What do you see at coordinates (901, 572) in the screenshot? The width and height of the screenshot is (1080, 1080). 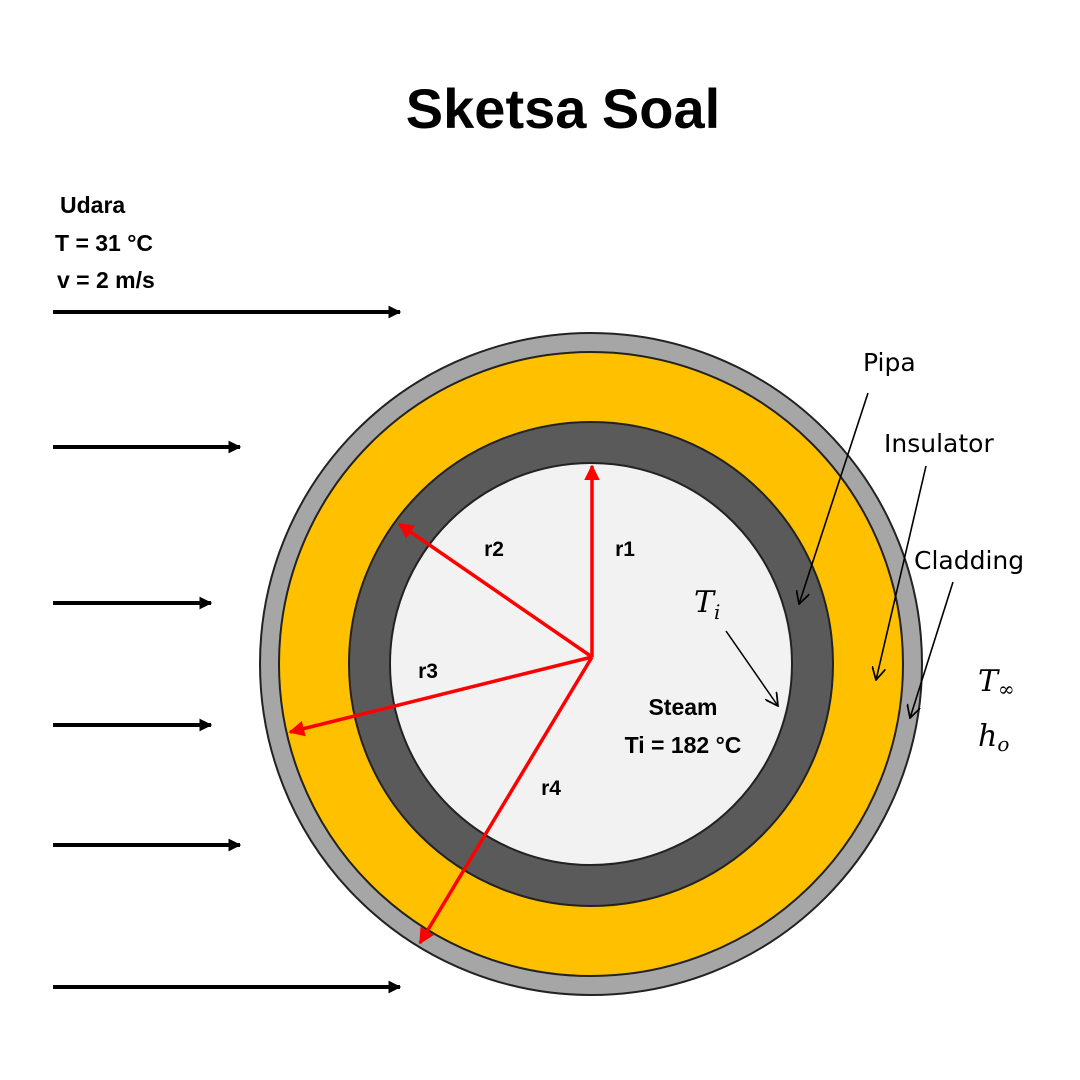 I see `insulator-callout-arrow` at bounding box center [901, 572].